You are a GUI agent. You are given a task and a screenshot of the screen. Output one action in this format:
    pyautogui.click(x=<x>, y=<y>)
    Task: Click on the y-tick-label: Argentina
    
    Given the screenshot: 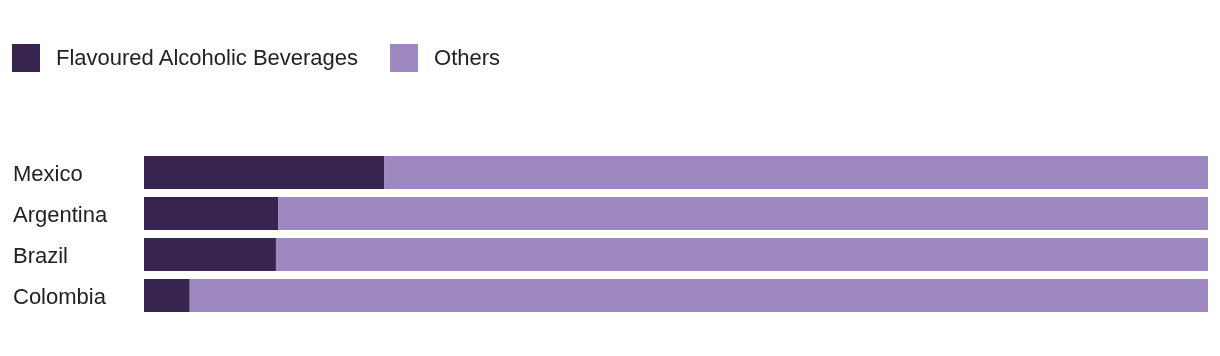 What is the action you would take?
    pyautogui.click(x=60, y=214)
    